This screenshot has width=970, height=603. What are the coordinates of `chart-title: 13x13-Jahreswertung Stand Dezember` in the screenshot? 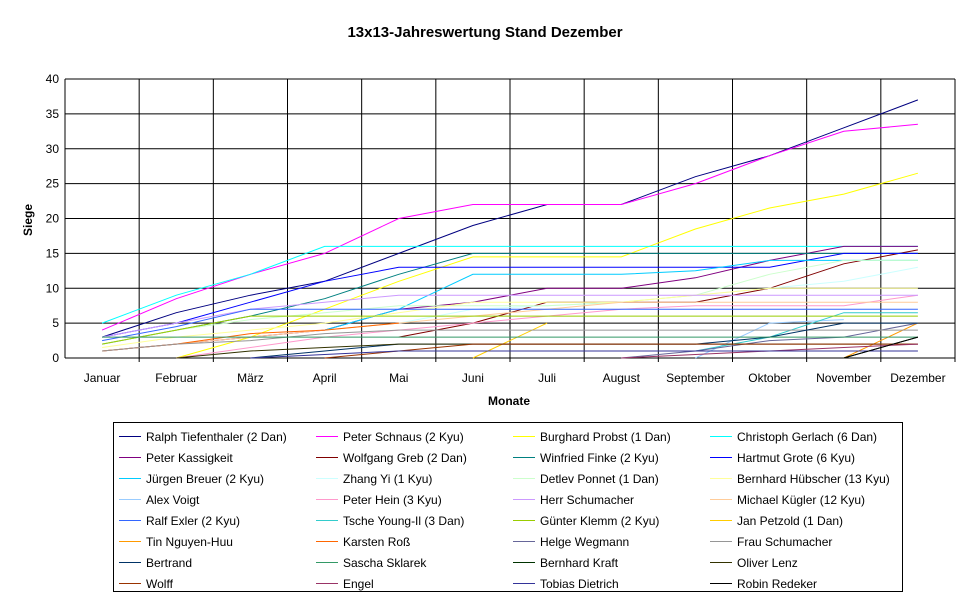 It's located at (484, 32).